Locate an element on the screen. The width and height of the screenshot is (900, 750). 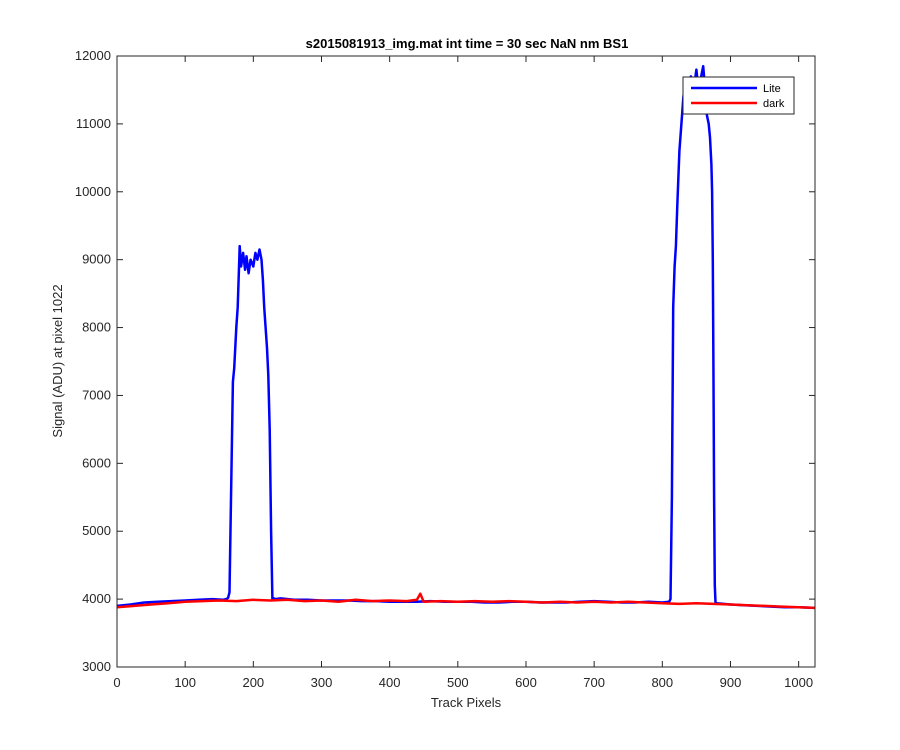
y-axis-label: Signal (ADU) at pixel 1022 is located at coordinates (57, 360).